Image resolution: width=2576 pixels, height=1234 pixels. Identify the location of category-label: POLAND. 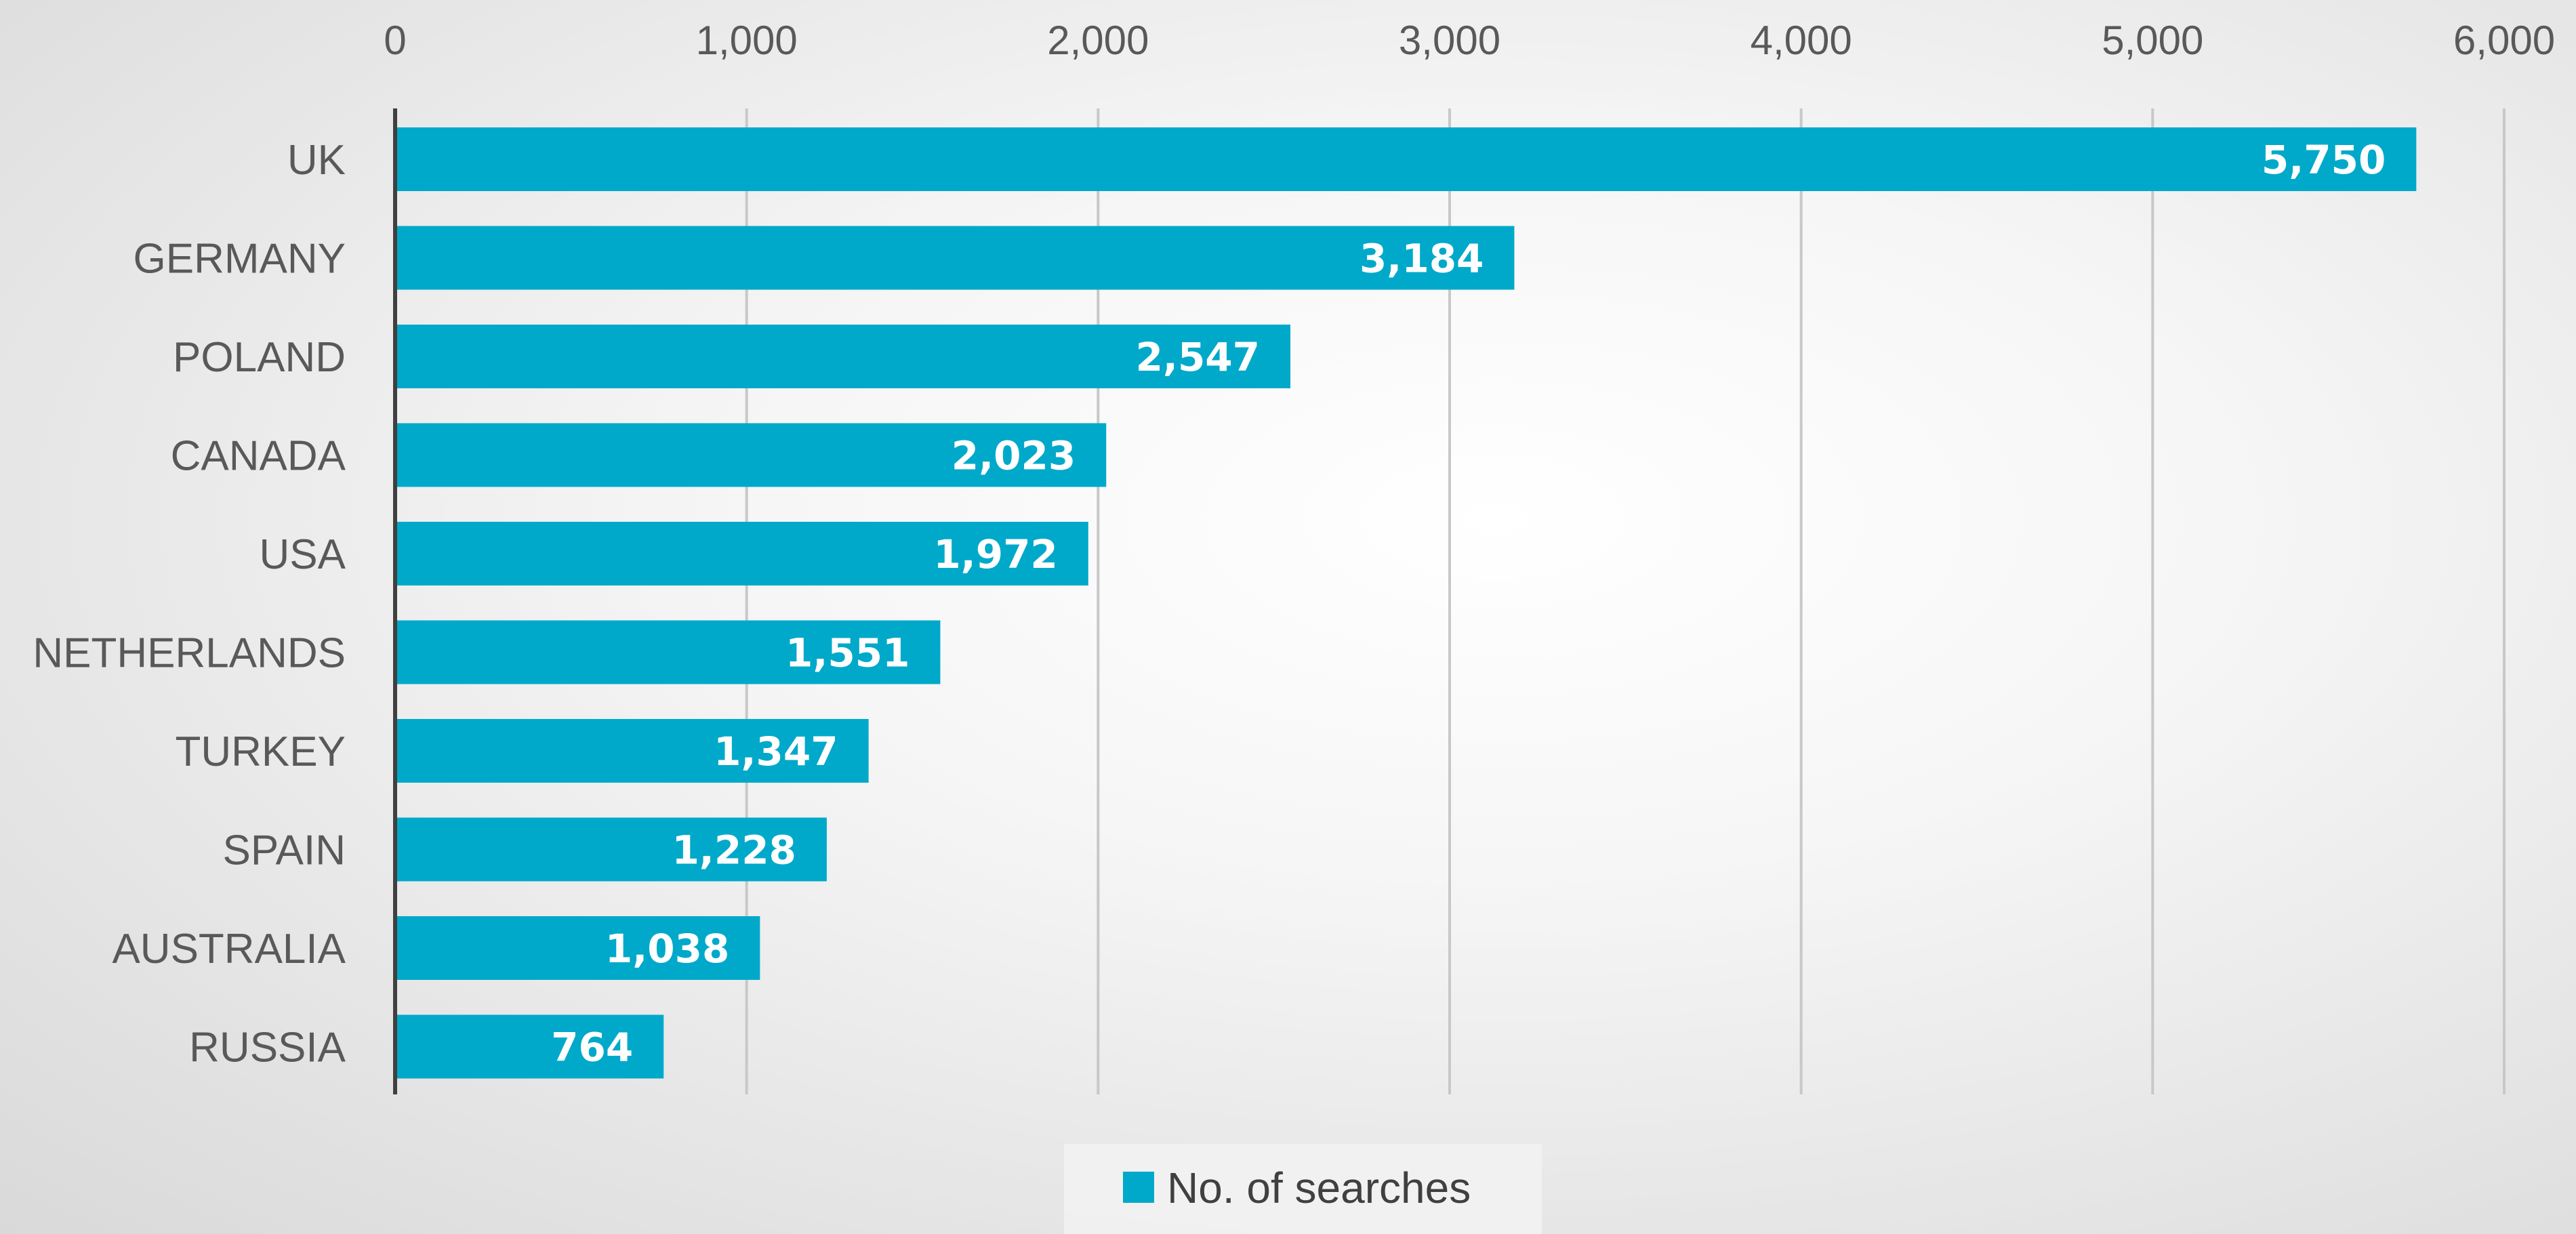
(260, 357).